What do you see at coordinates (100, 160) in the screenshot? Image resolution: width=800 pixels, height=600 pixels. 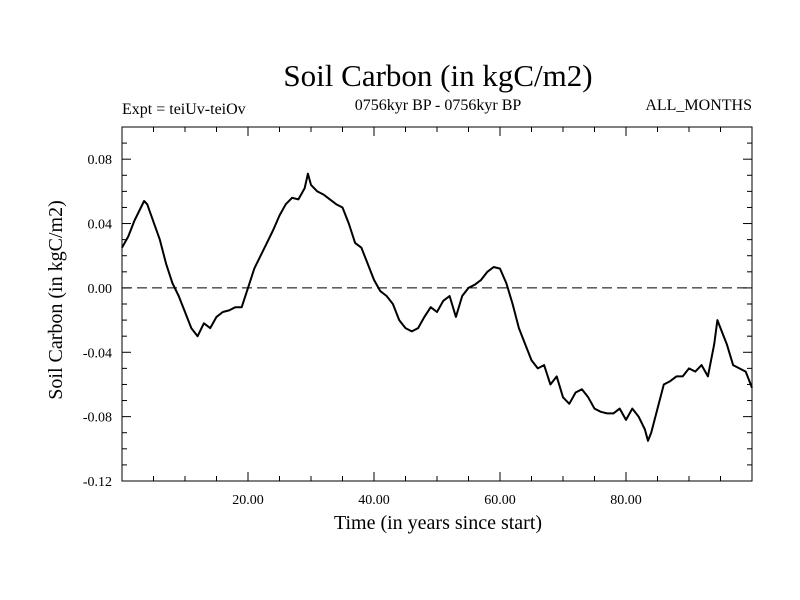 I see `y-tick-label: 0.08` at bounding box center [100, 160].